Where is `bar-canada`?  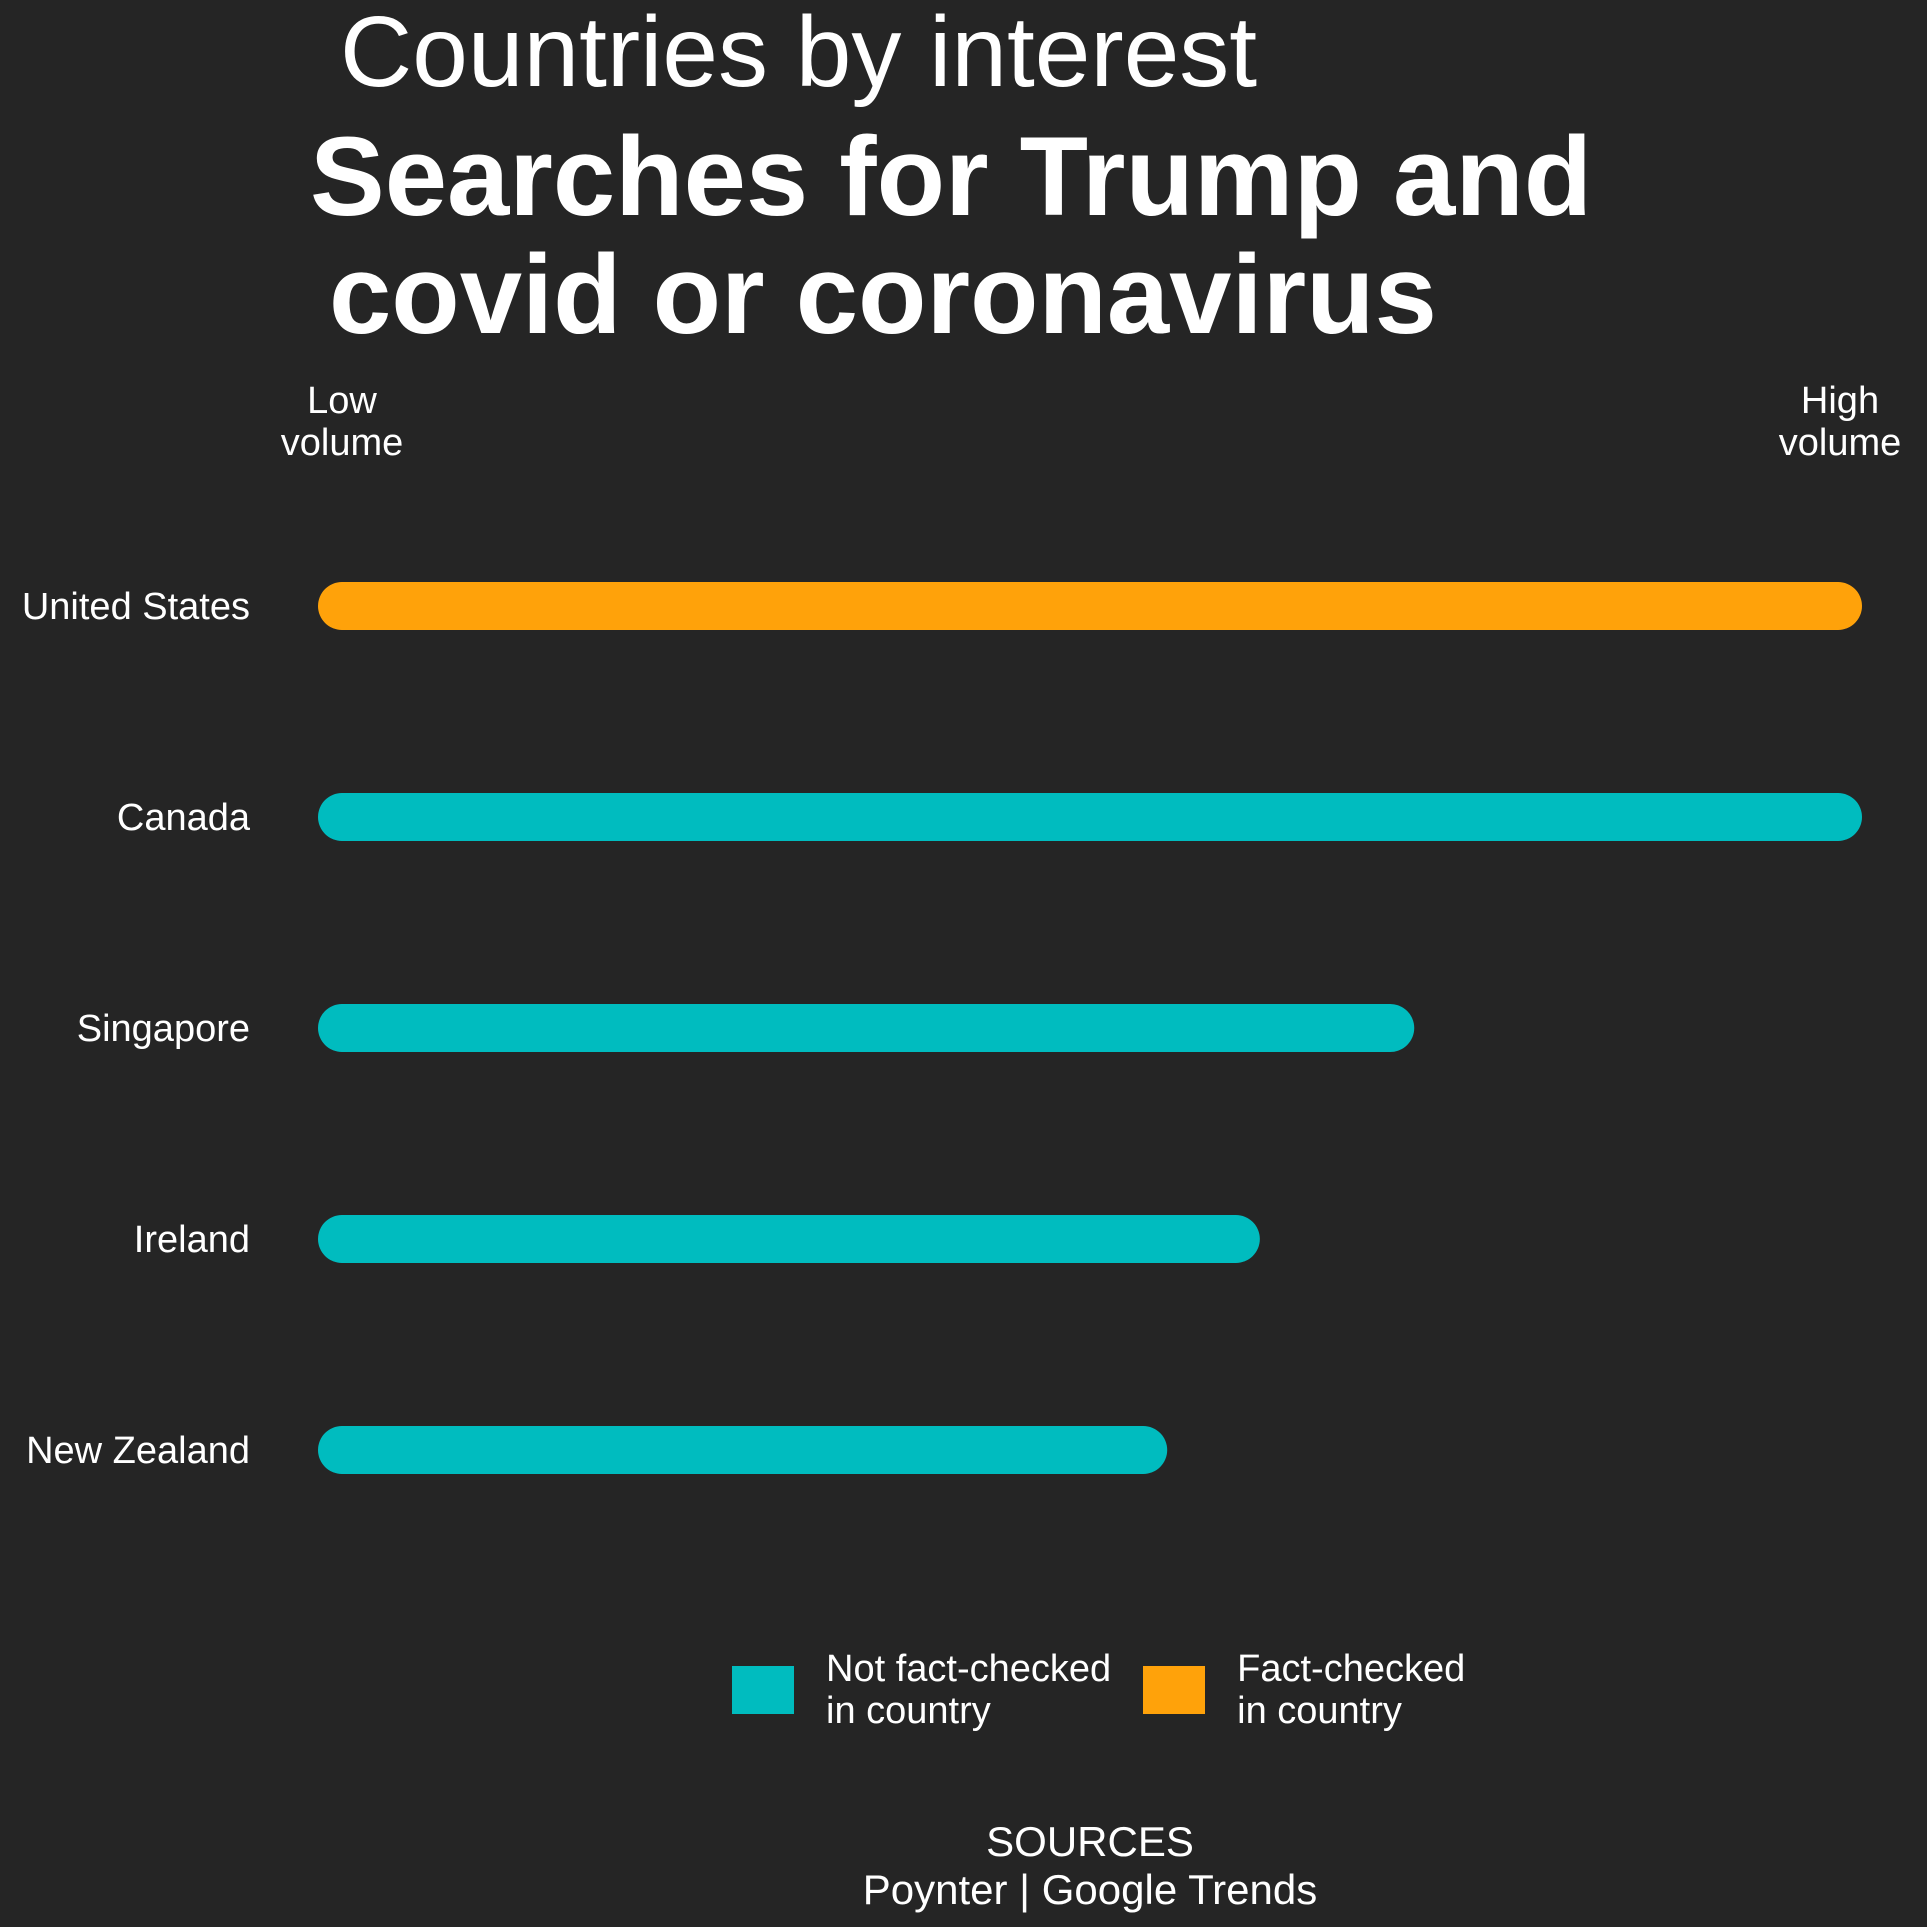 bar-canada is located at coordinates (1090, 817).